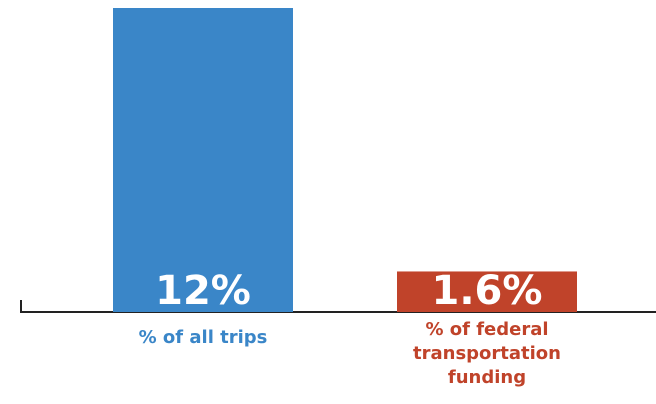 This screenshot has height=404, width=656. I want to click on category-label: % of federal transportation funding, so click(487, 353).